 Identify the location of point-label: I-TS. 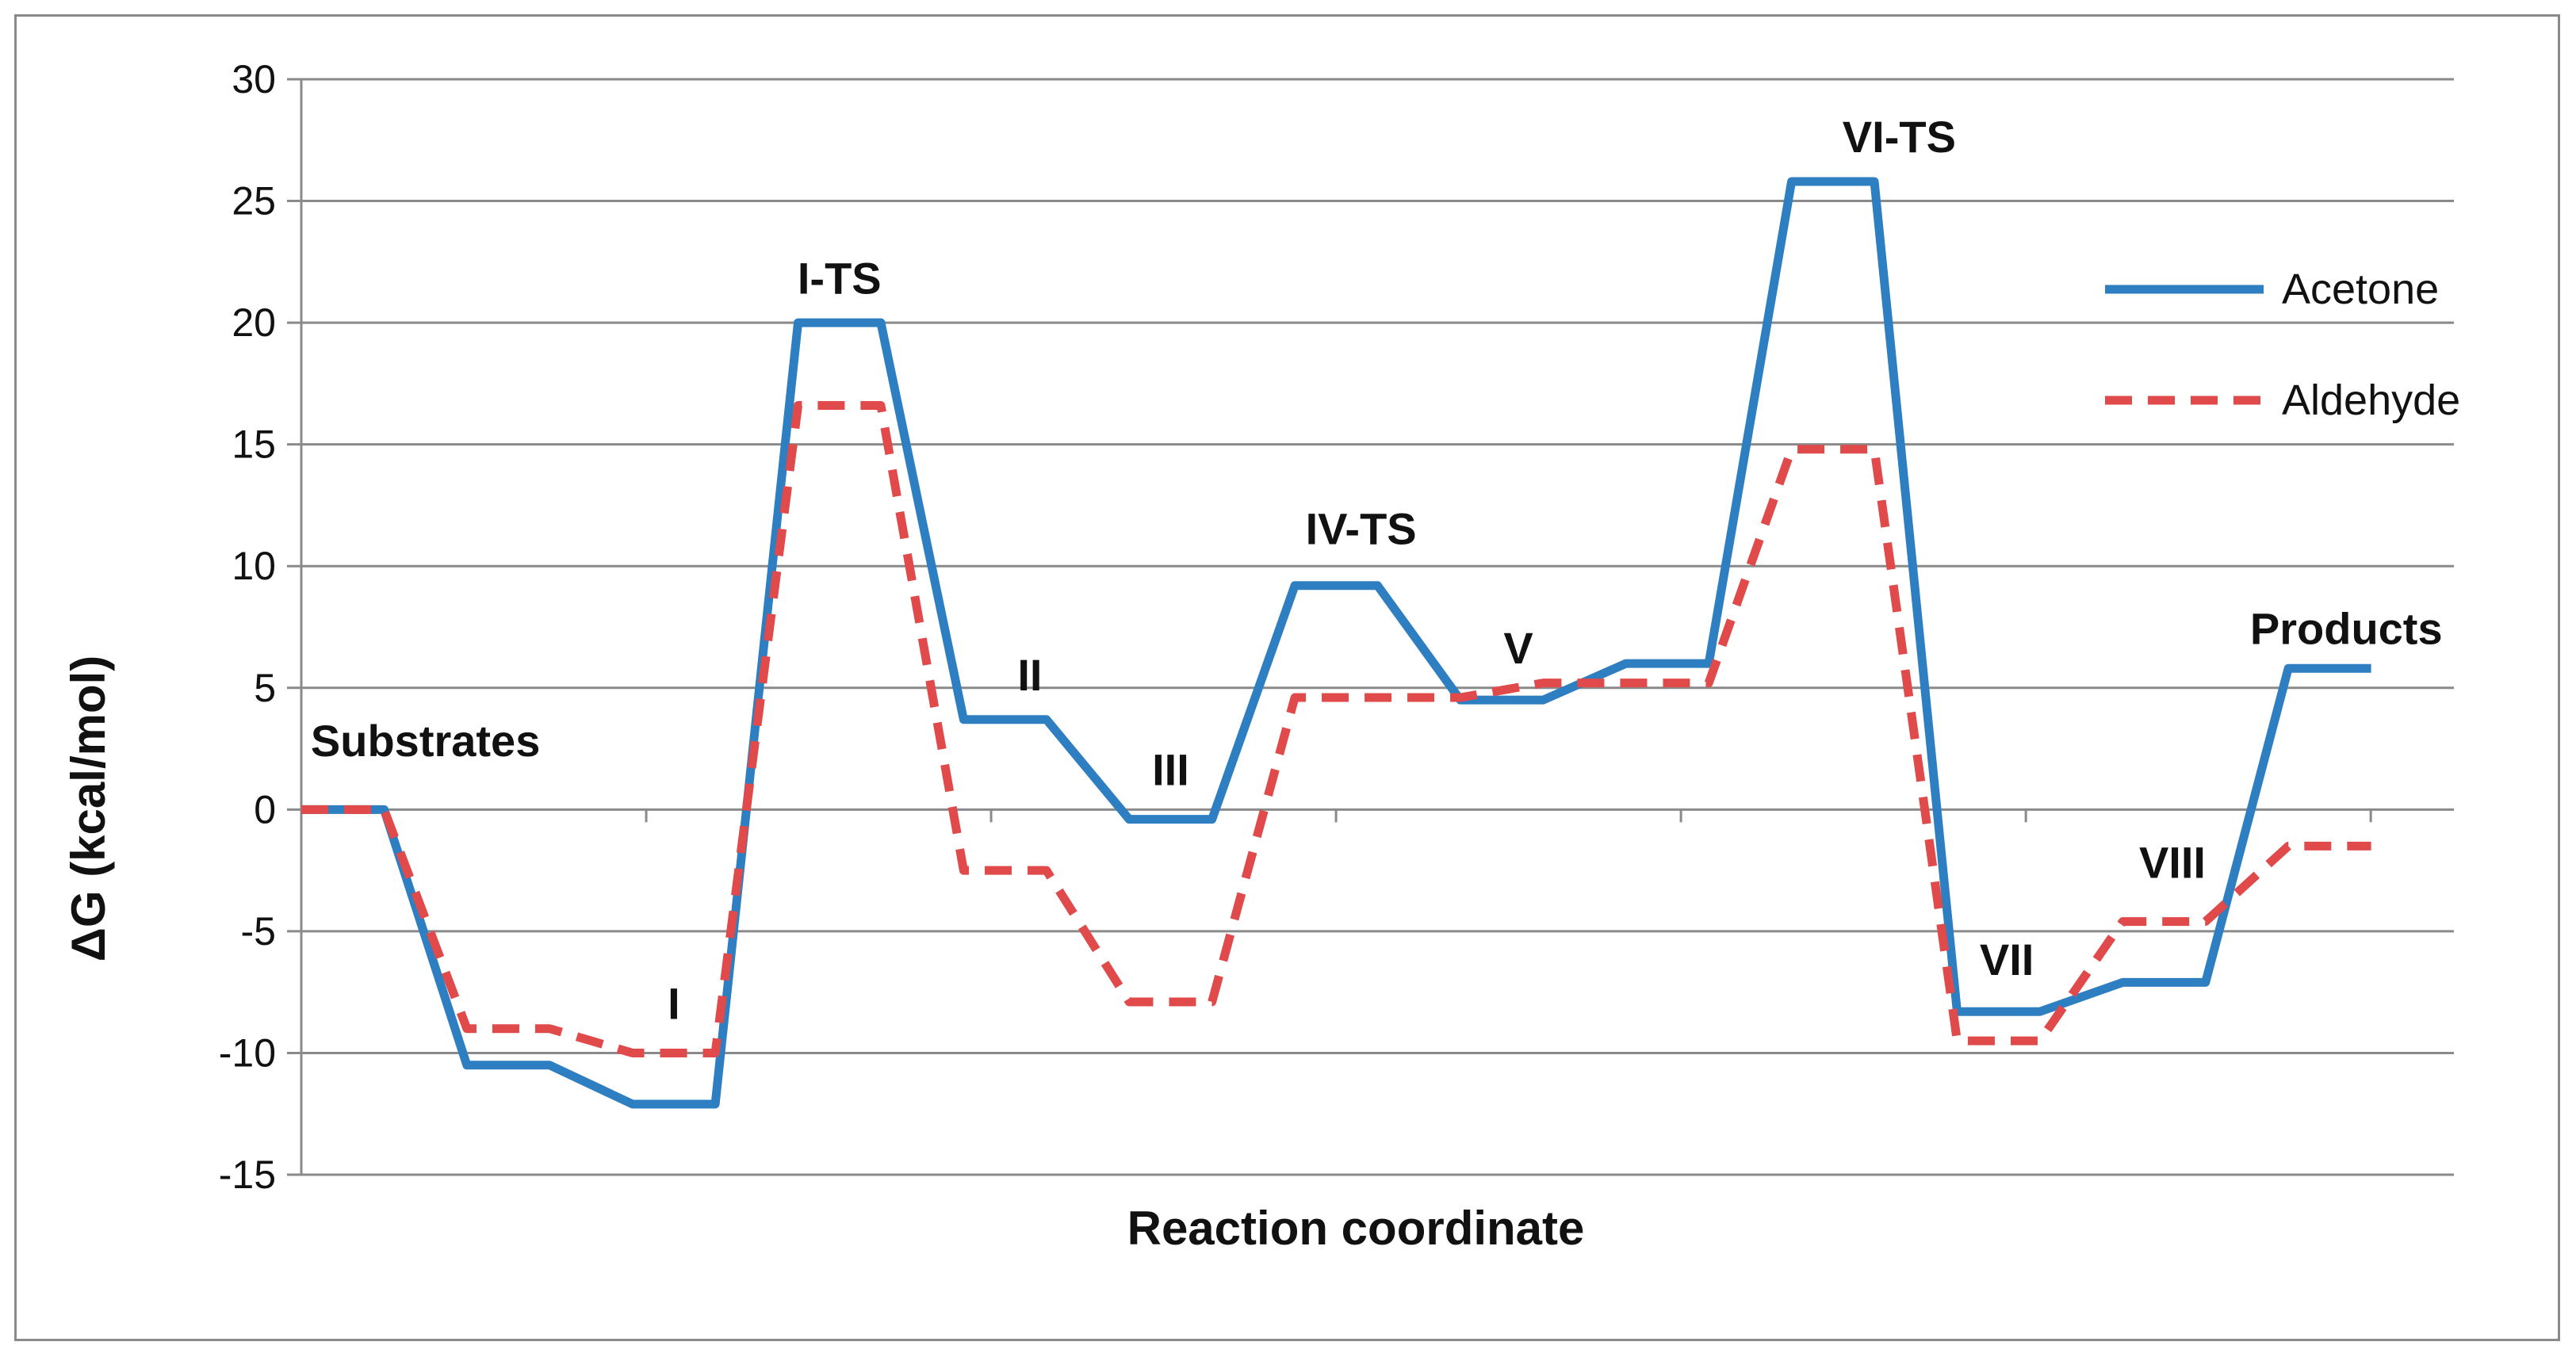
(840, 278).